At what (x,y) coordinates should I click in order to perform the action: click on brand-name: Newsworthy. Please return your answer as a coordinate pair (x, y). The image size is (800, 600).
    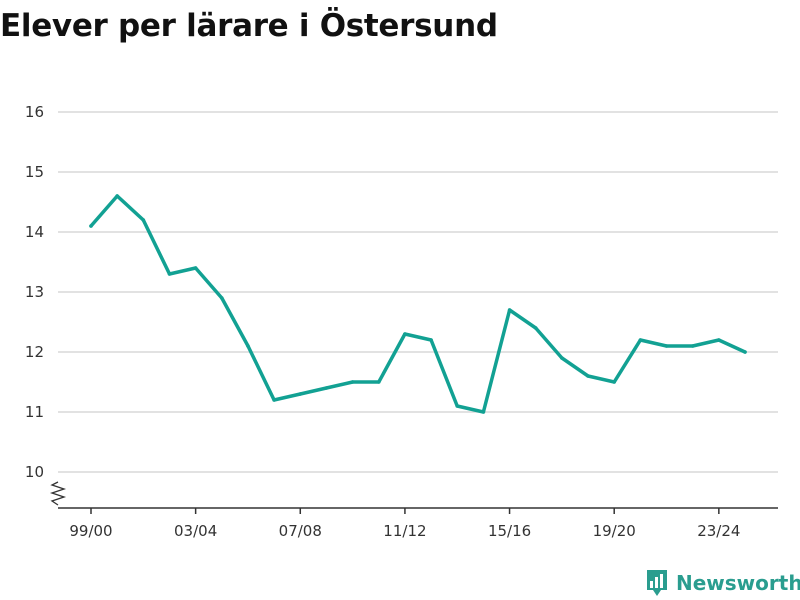
    Looking at the image, I should click on (738, 583).